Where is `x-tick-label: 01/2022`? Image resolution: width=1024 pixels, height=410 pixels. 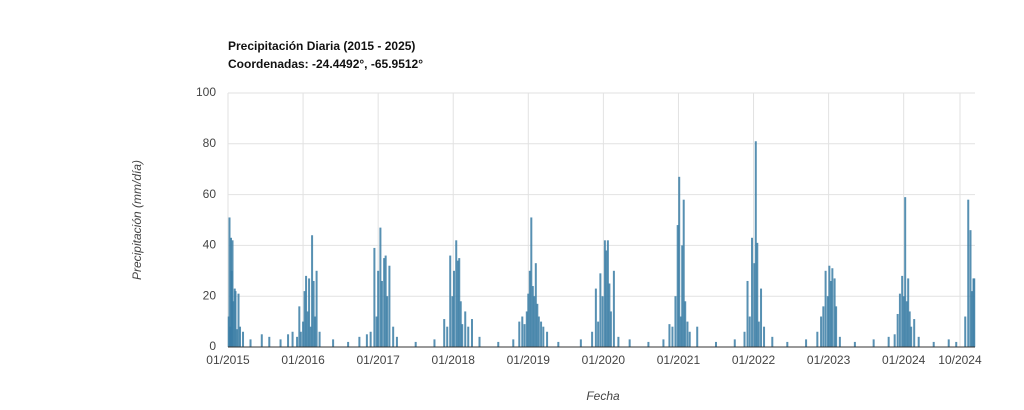
x-tick-label: 01/2022 is located at coordinates (754, 360).